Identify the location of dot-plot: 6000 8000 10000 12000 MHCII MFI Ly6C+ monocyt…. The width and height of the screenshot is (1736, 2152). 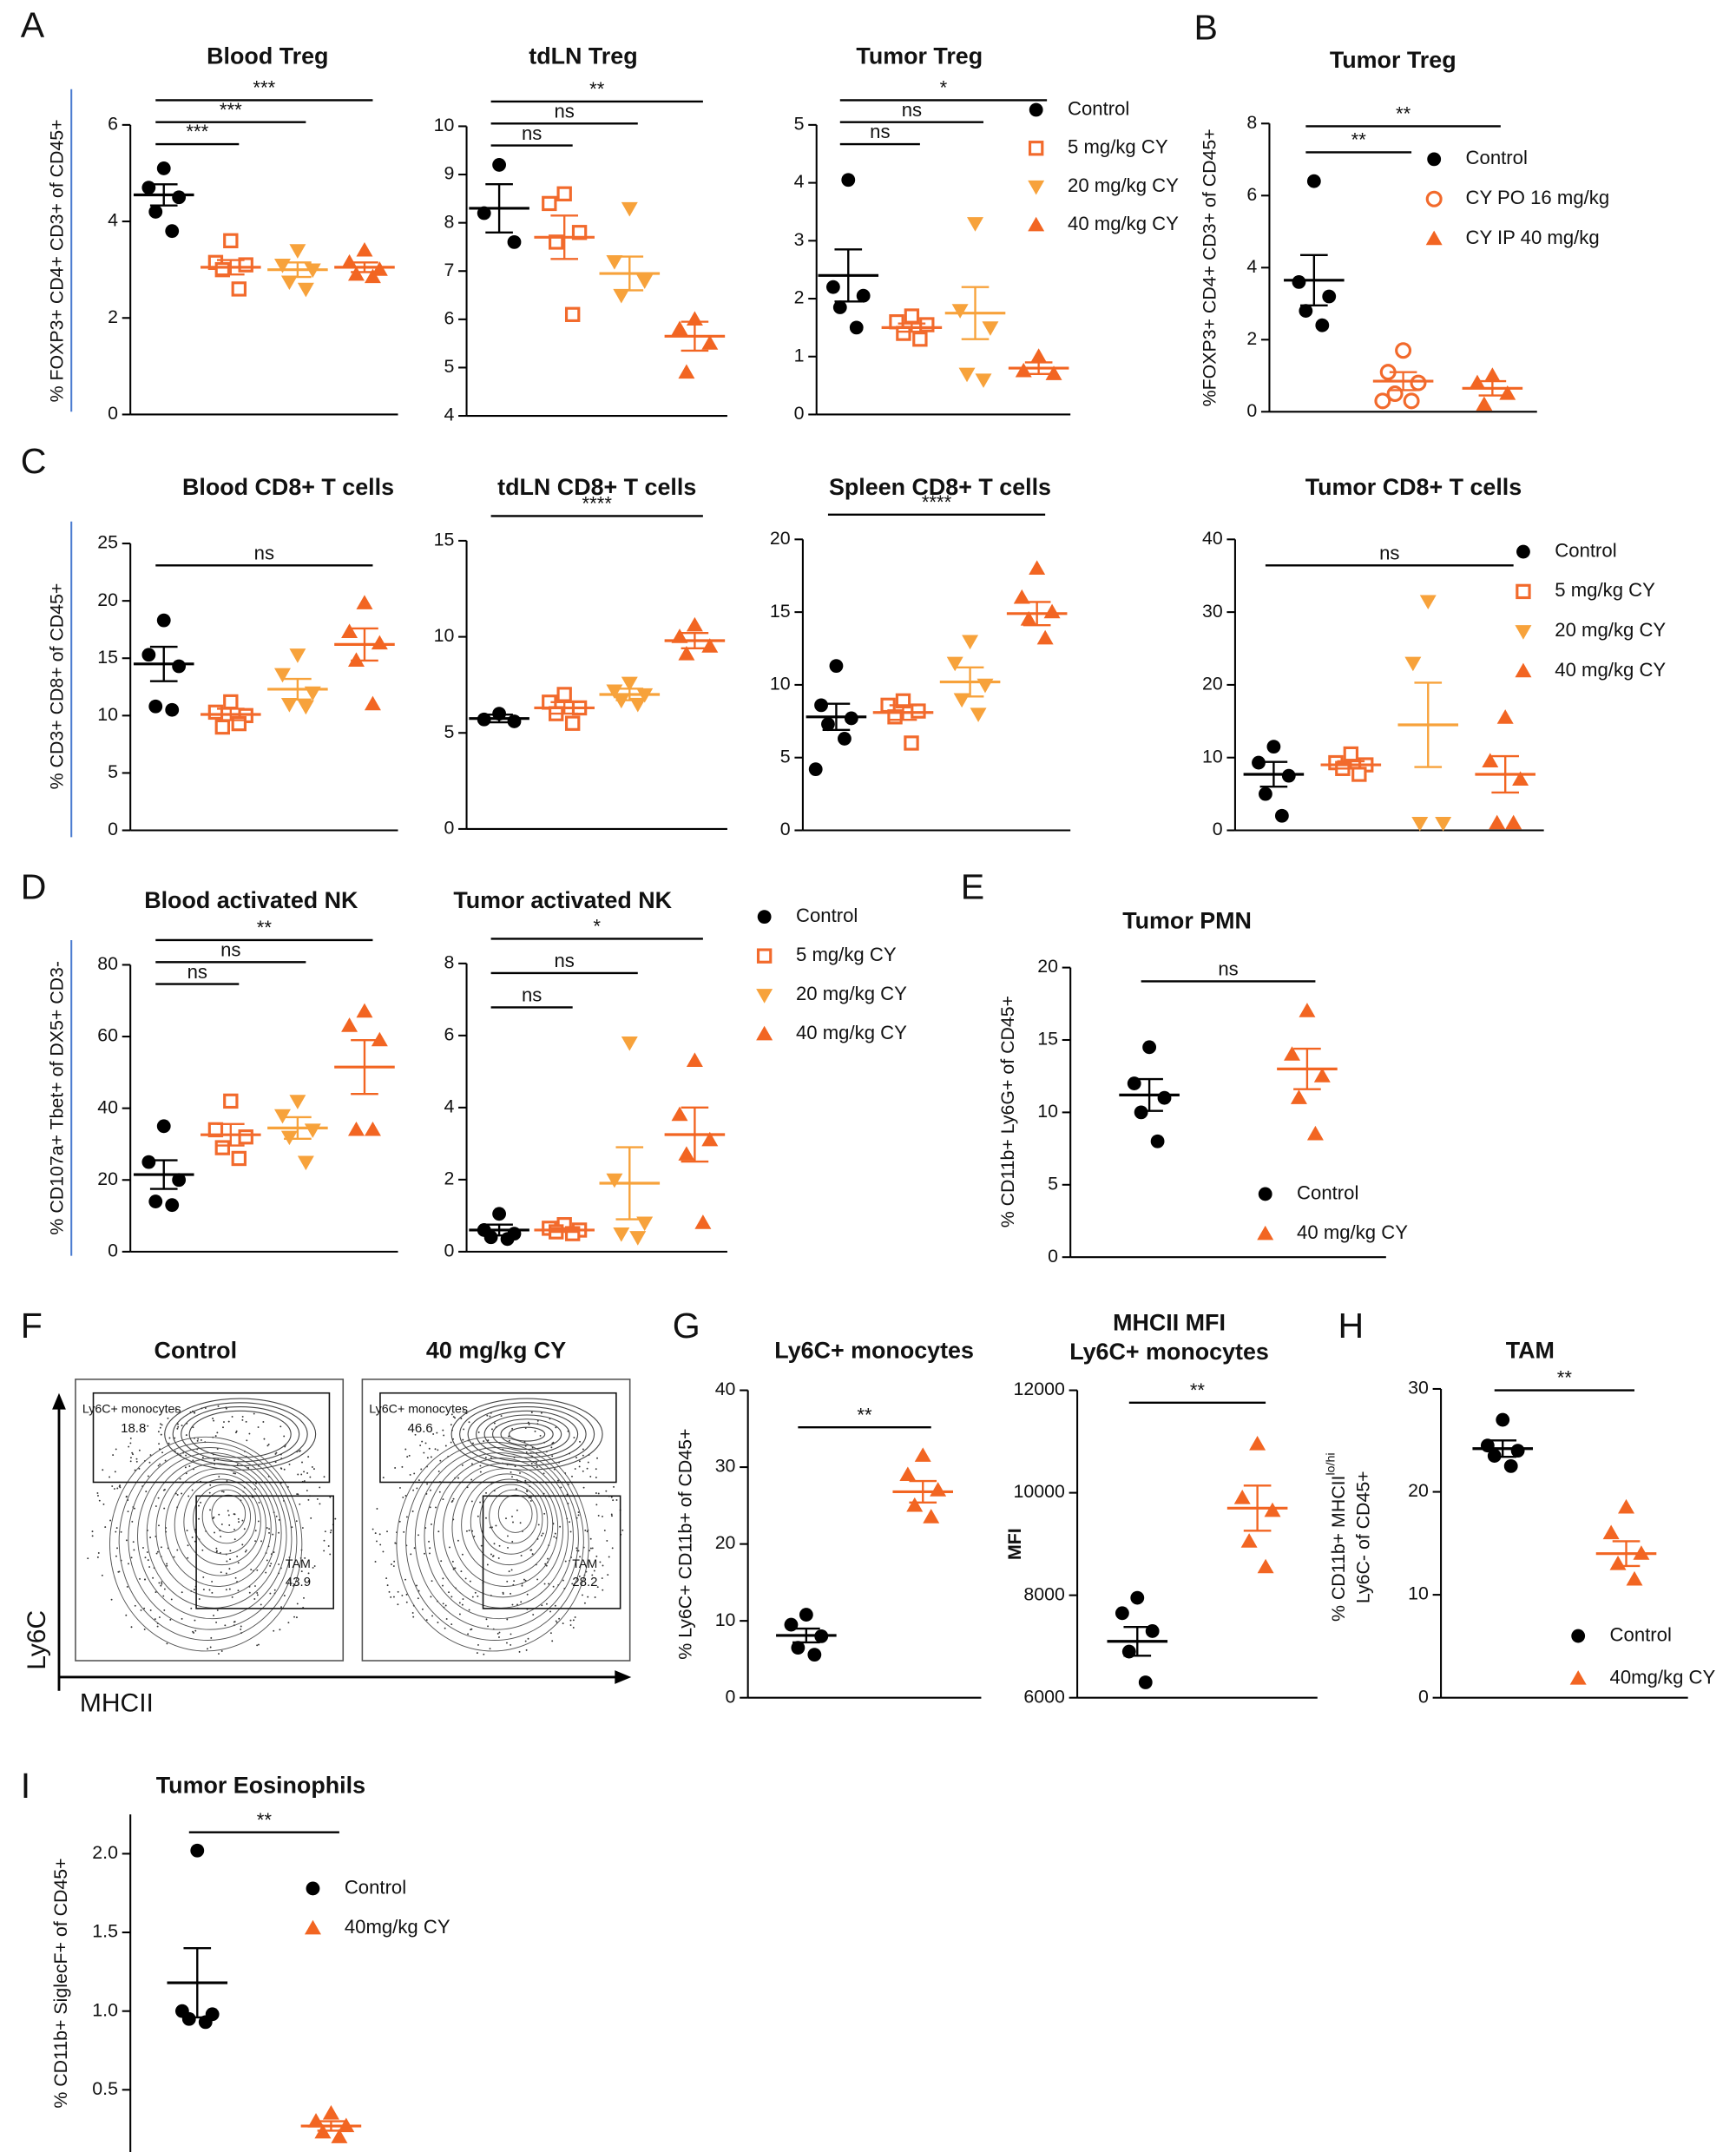
(1161, 1508).